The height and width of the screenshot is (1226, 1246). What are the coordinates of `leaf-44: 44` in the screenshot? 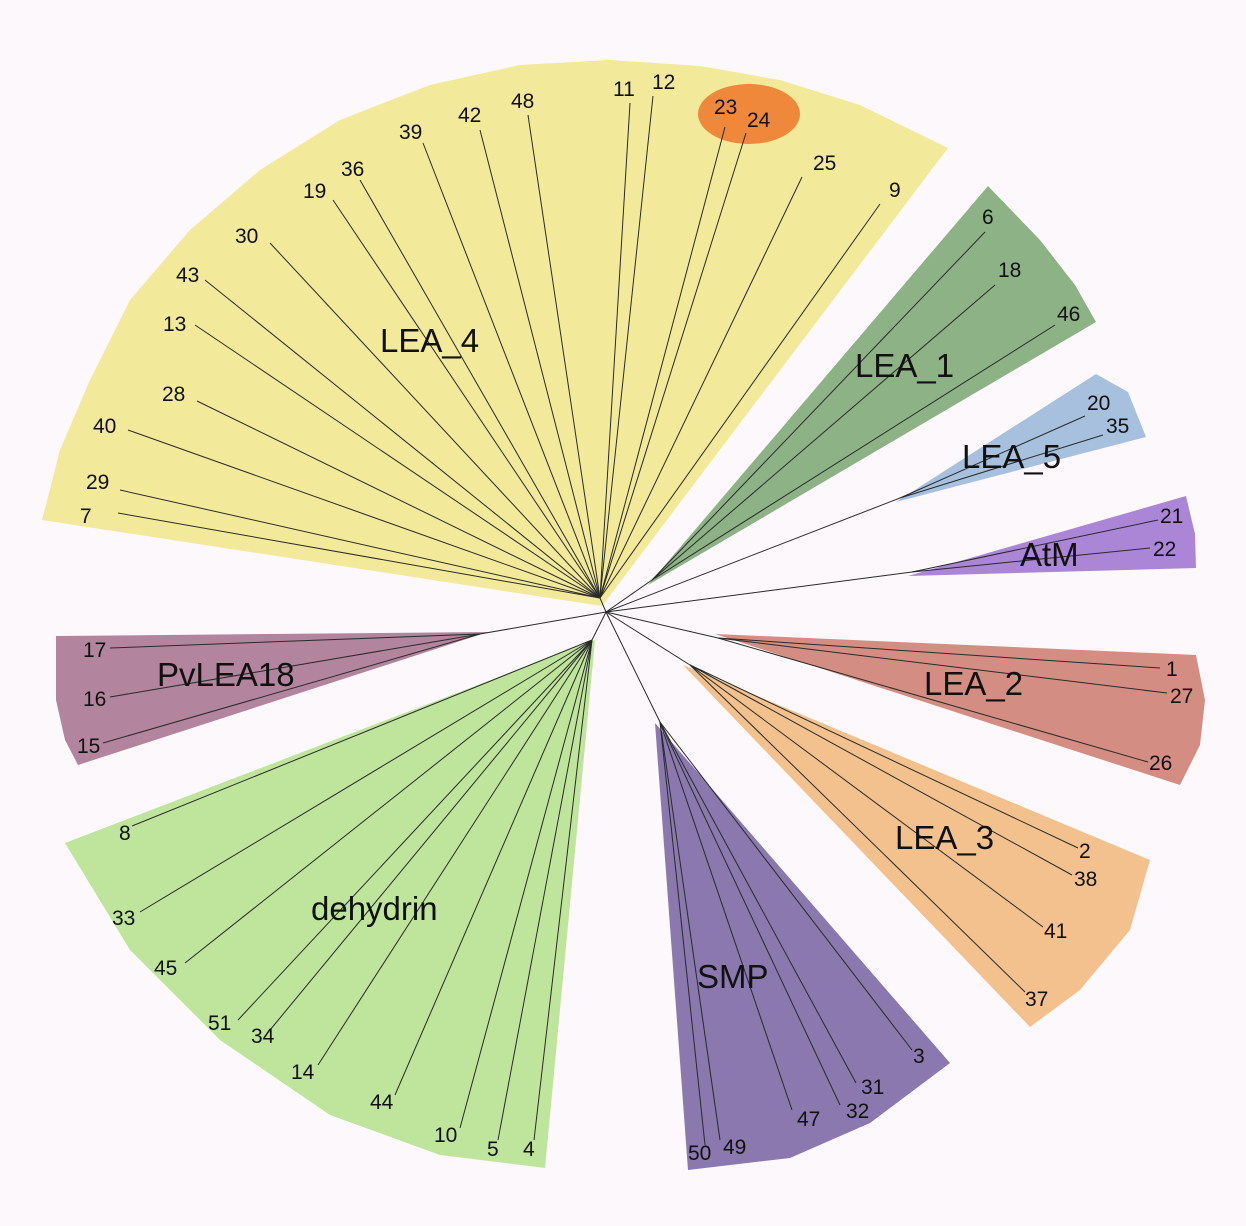 It's located at (382, 1102).